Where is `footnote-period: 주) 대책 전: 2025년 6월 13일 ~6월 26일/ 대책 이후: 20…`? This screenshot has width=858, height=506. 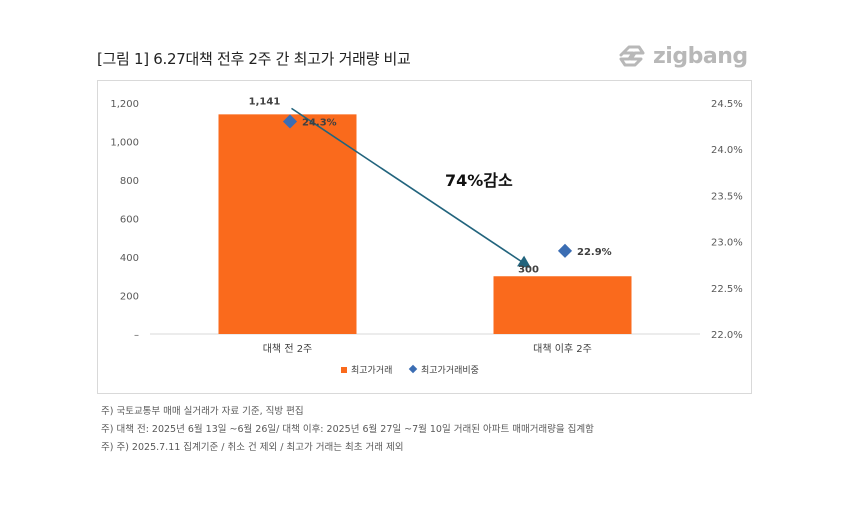 footnote-period: 주) 대책 전: 2025년 6월 13일 ~6월 26일/ 대책 이후: 20… is located at coordinates (347, 429).